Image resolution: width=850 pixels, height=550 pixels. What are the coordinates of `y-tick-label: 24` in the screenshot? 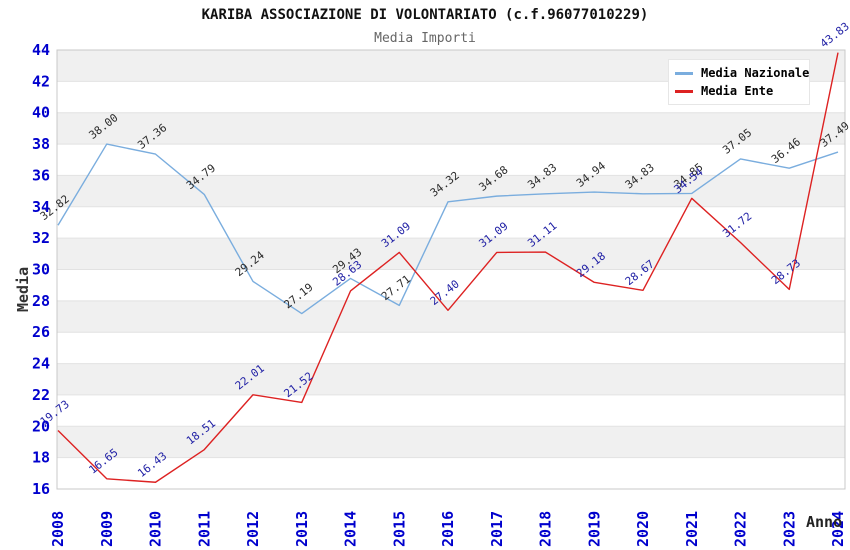 It's located at (41, 364).